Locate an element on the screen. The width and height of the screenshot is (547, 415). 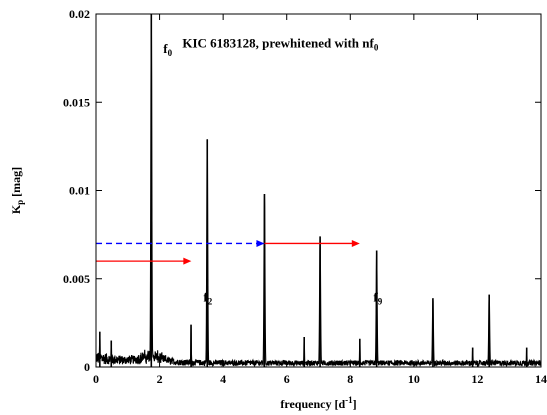
y-tick-label: 0.02 is located at coordinates (79, 14).